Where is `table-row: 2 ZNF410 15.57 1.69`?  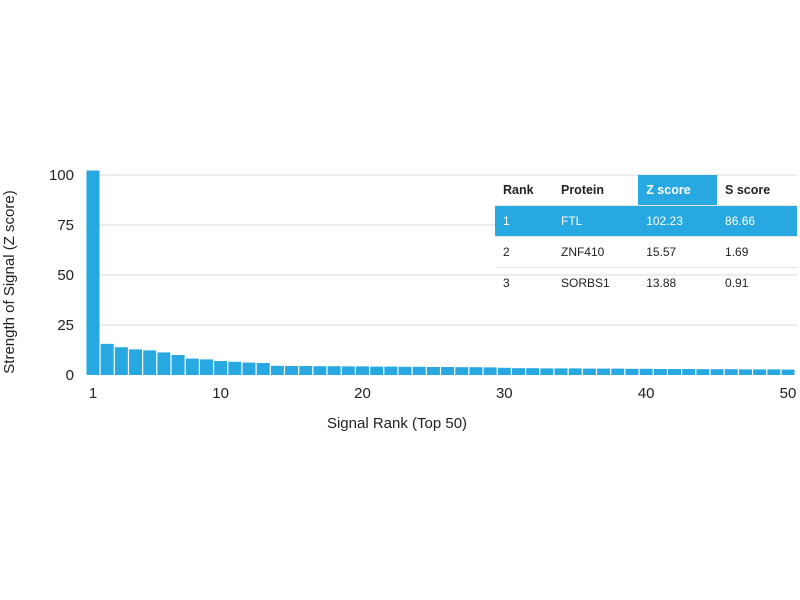 table-row: 2 ZNF410 15.57 1.69 is located at coordinates (646, 252).